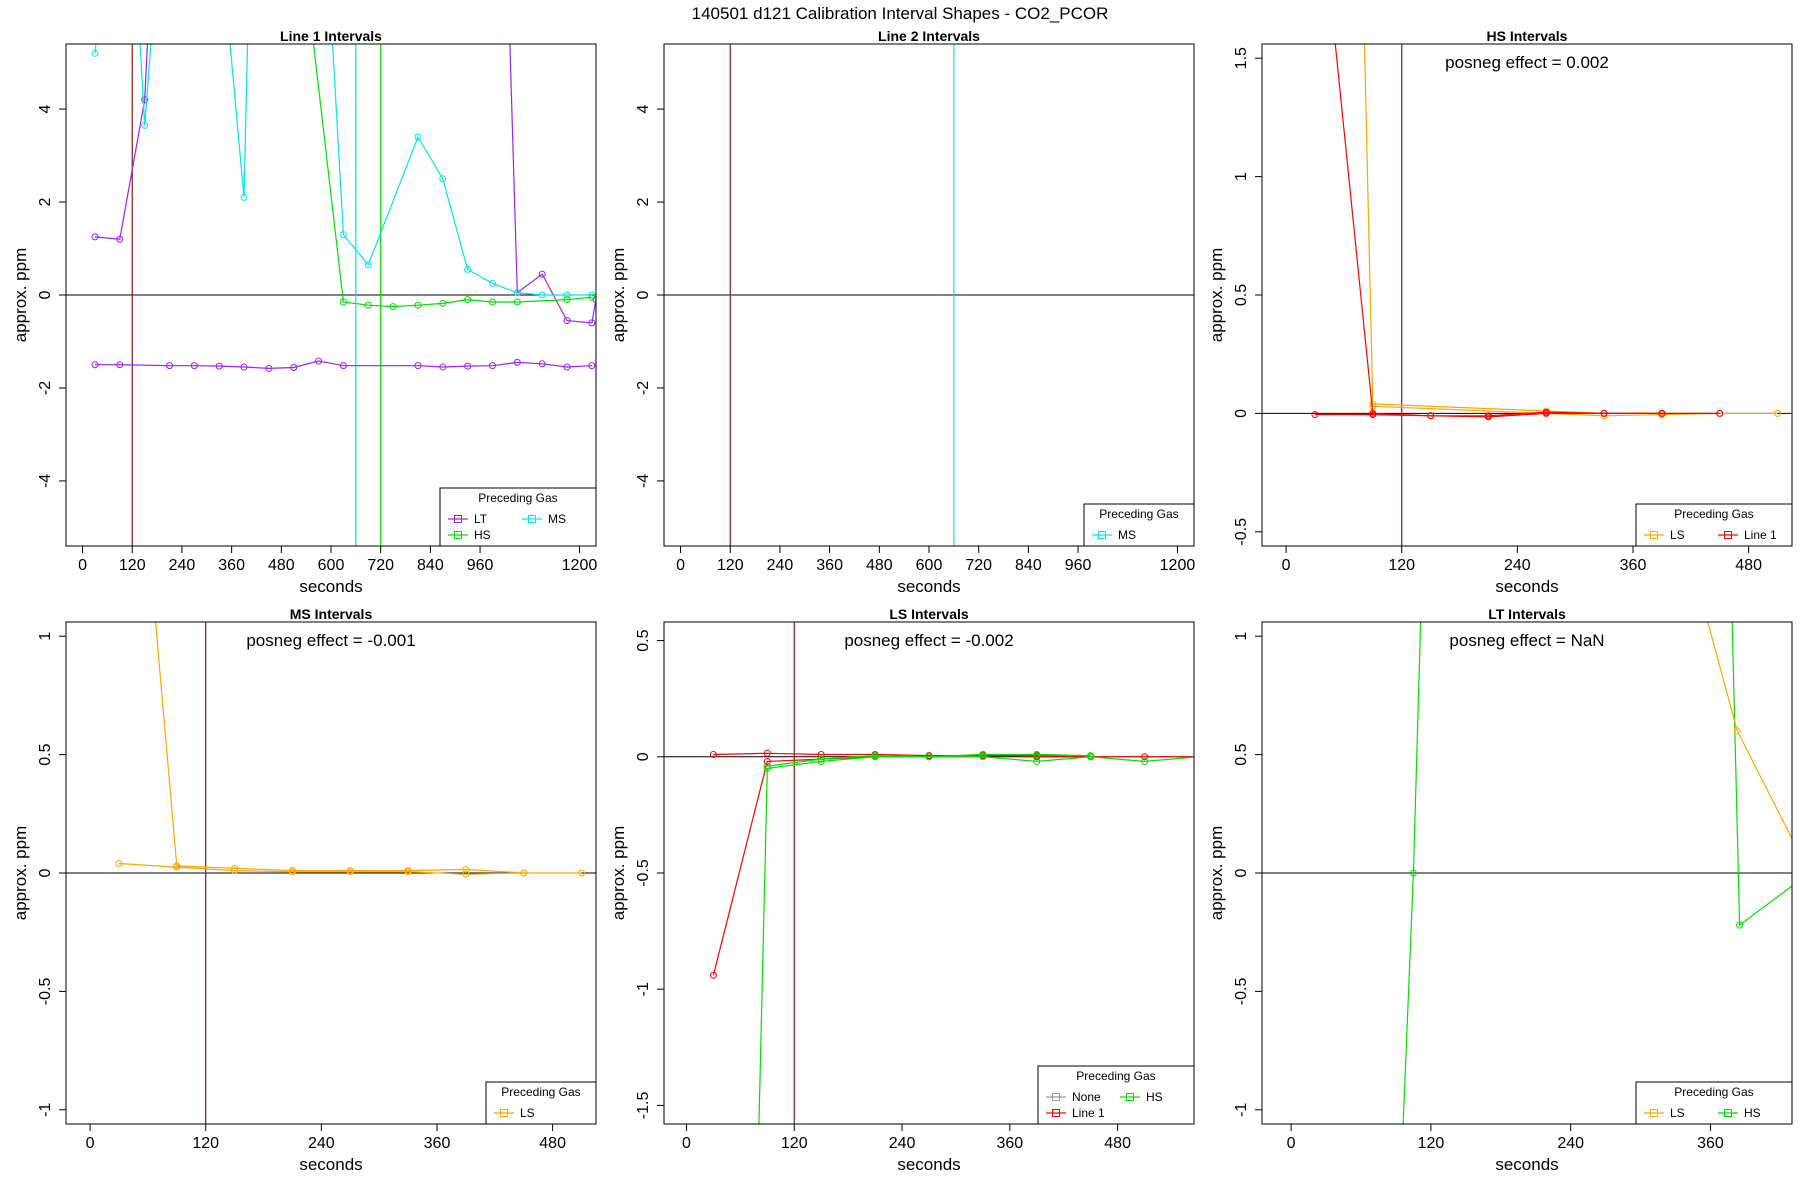  What do you see at coordinates (518, 517) in the screenshot?
I see `legend: Preceding Gas LT MS HS` at bounding box center [518, 517].